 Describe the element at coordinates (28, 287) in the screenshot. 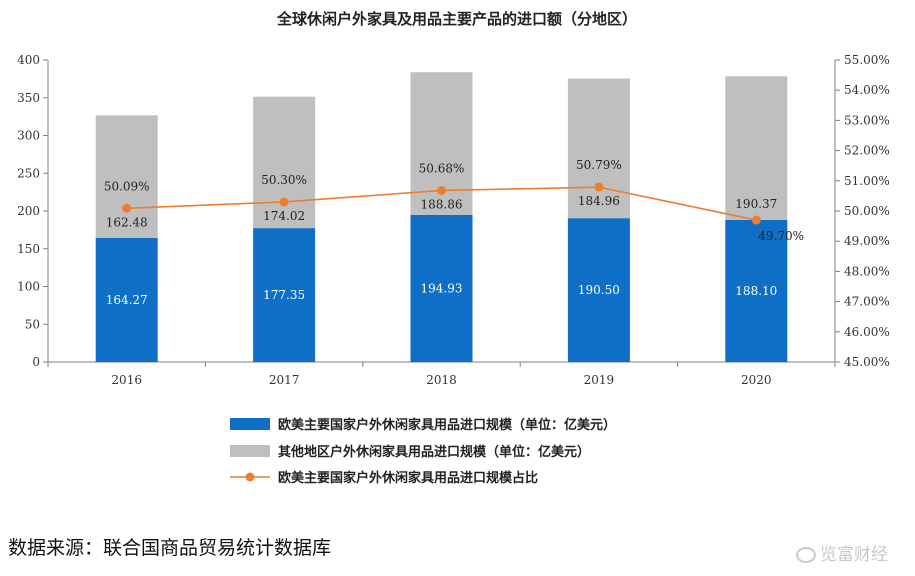

I see `y-left-tick-label: 100` at that location.